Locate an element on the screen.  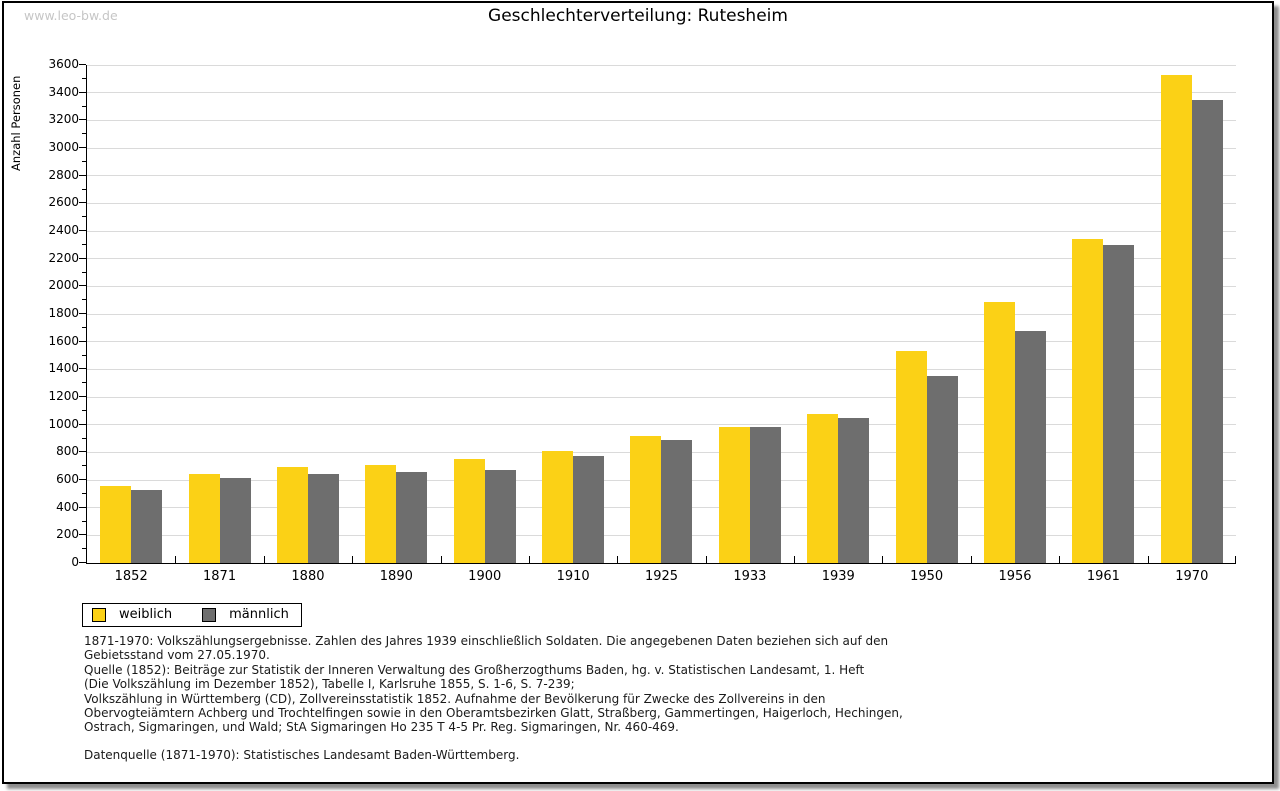
y-axis-tick-label: 1200 is located at coordinates (63, 396).